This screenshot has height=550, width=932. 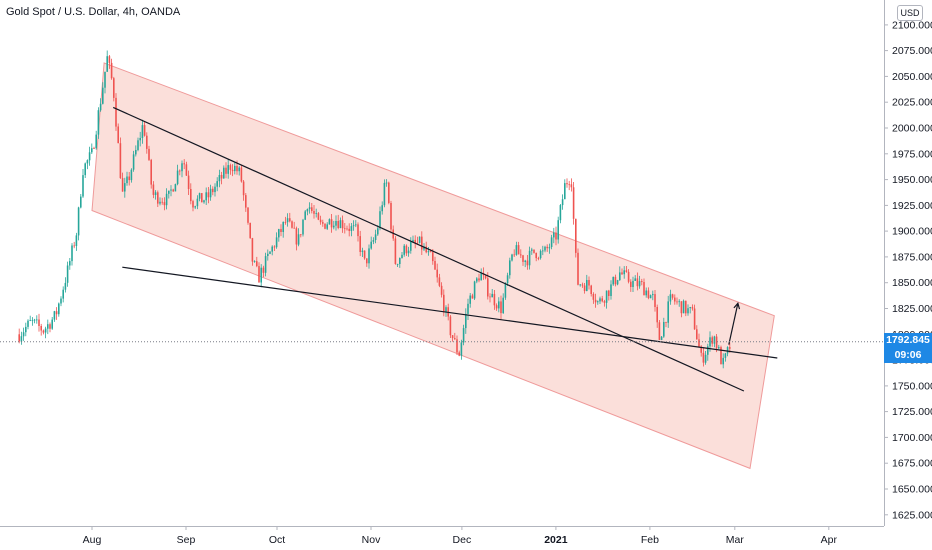 What do you see at coordinates (910, 13) in the screenshot?
I see `currency-button: USD` at bounding box center [910, 13].